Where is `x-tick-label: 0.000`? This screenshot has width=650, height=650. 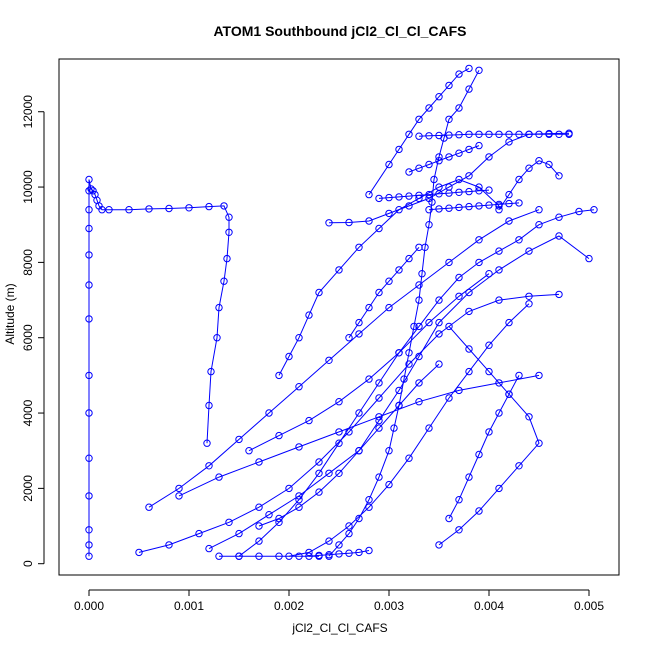
x-tick-label: 0.000 is located at coordinates (89, 606).